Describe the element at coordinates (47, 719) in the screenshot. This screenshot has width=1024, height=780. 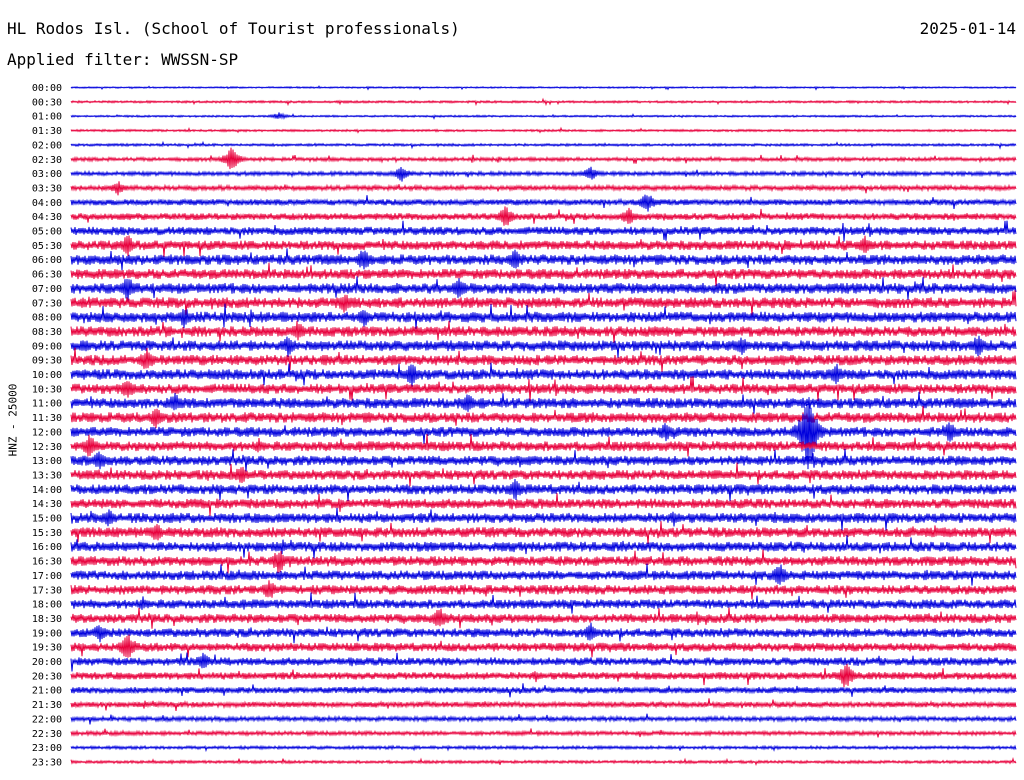
I see `row-time-label: 22:00` at that location.